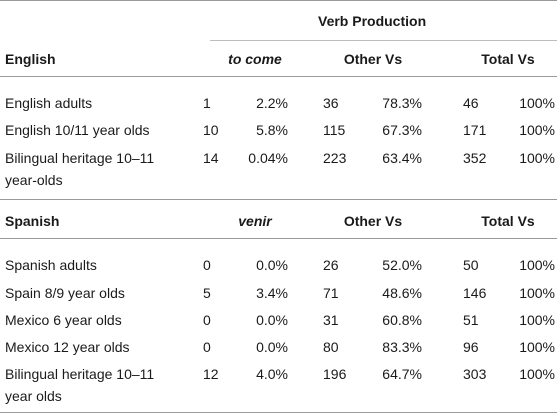  Describe the element at coordinates (65, 293) in the screenshot. I see `row-label: Spain 8/9 year olds` at that location.